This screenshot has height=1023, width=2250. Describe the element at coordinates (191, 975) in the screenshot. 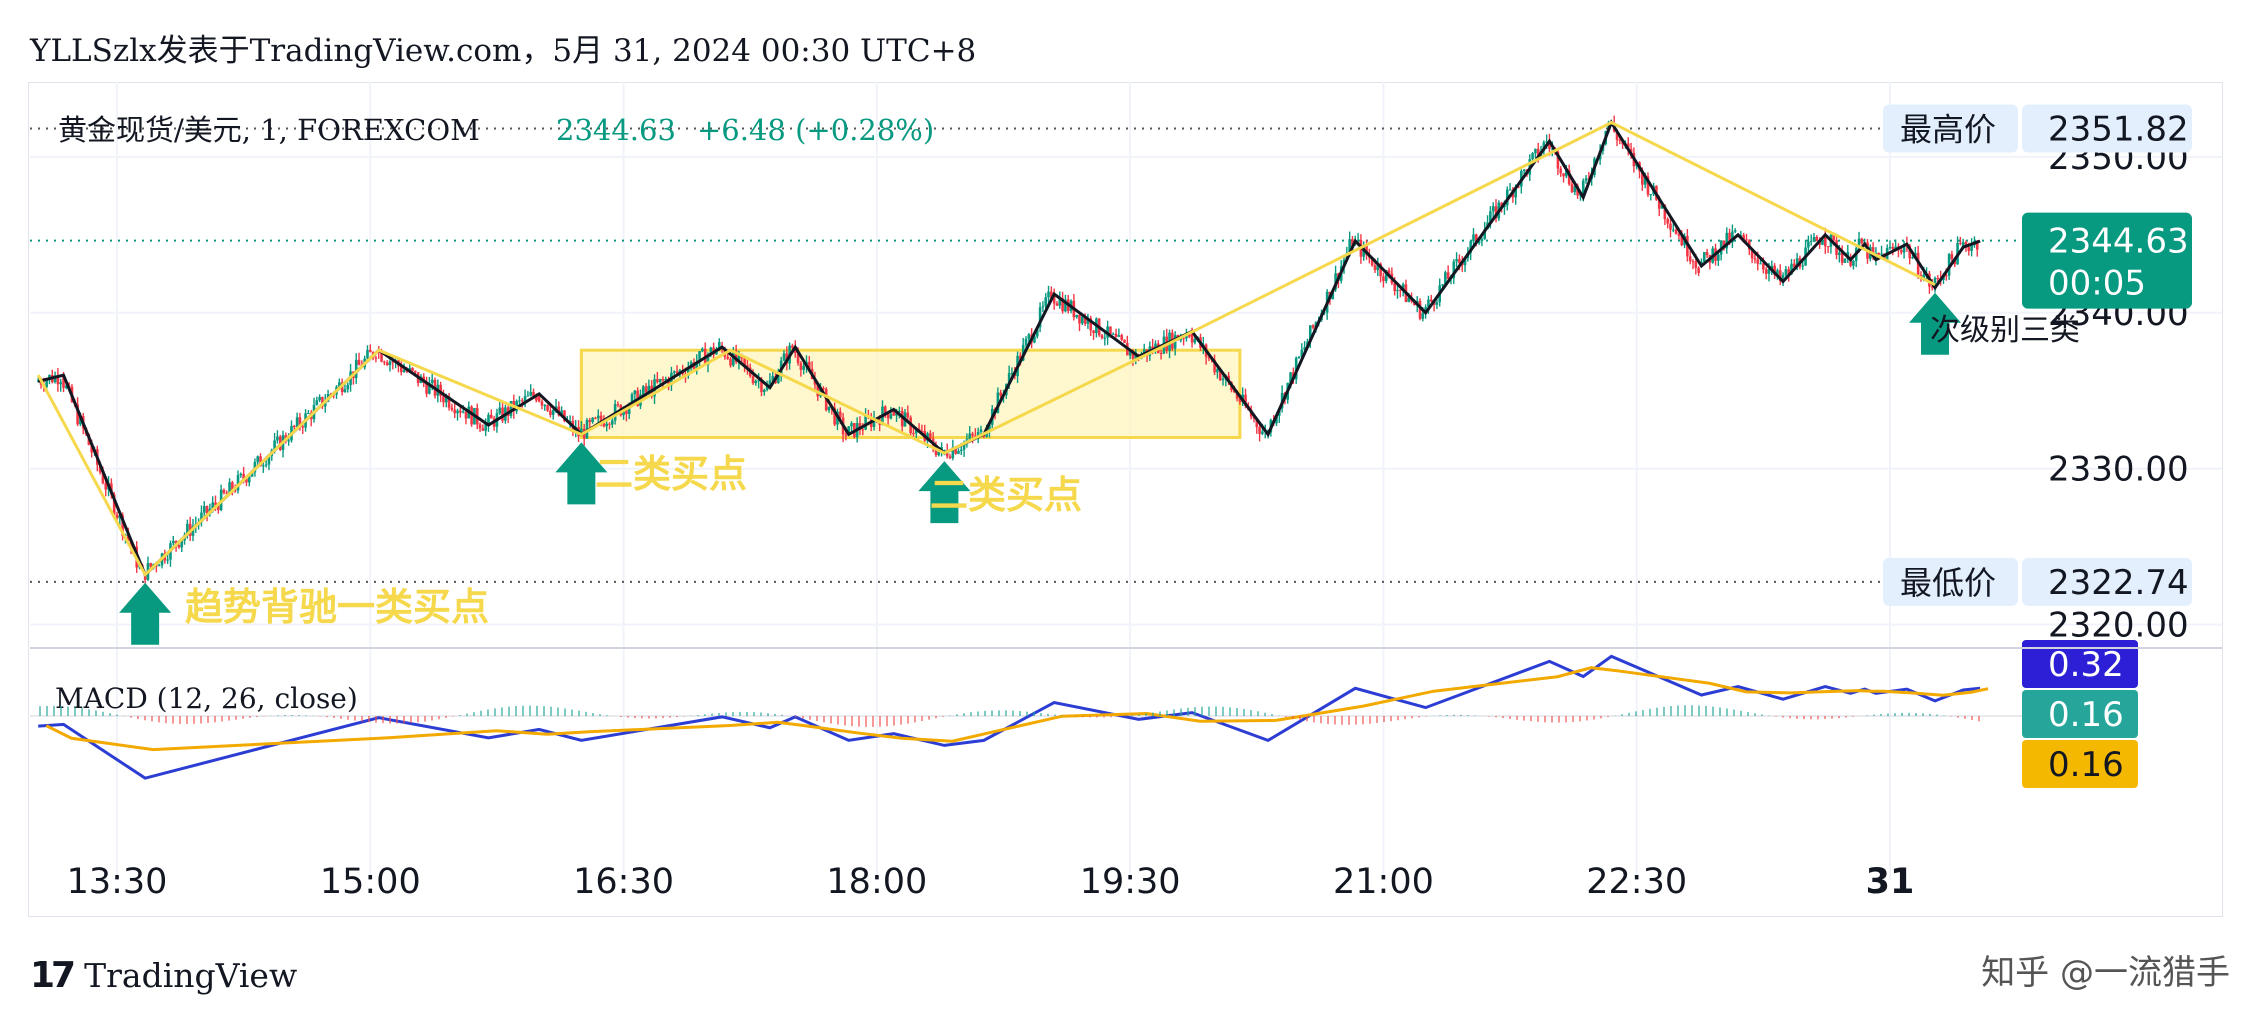

I see `logo-text: TradingView` at that location.